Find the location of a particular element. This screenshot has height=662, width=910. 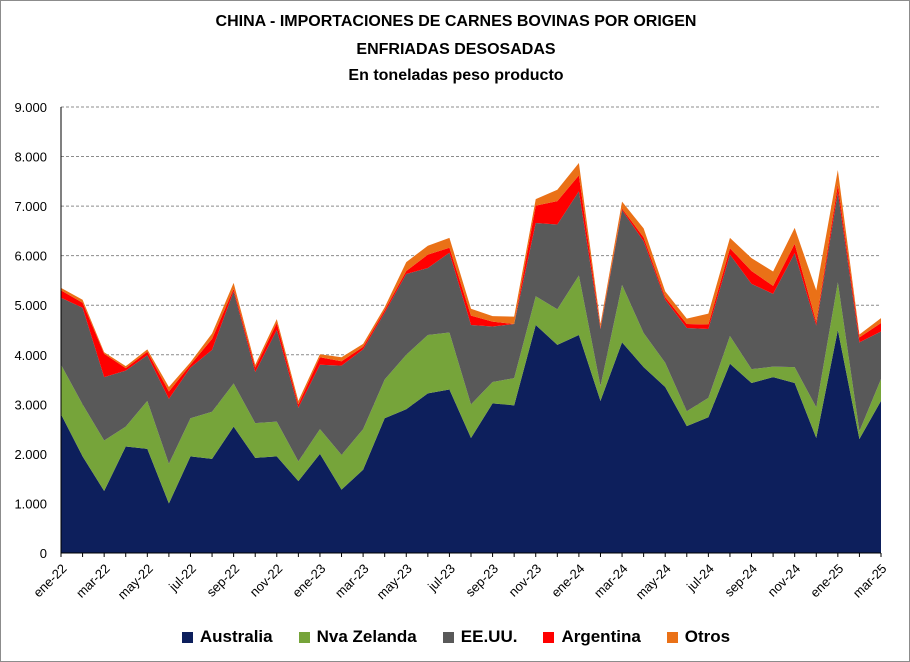

x-tick-label: jul-23 is located at coordinates (441, 578).